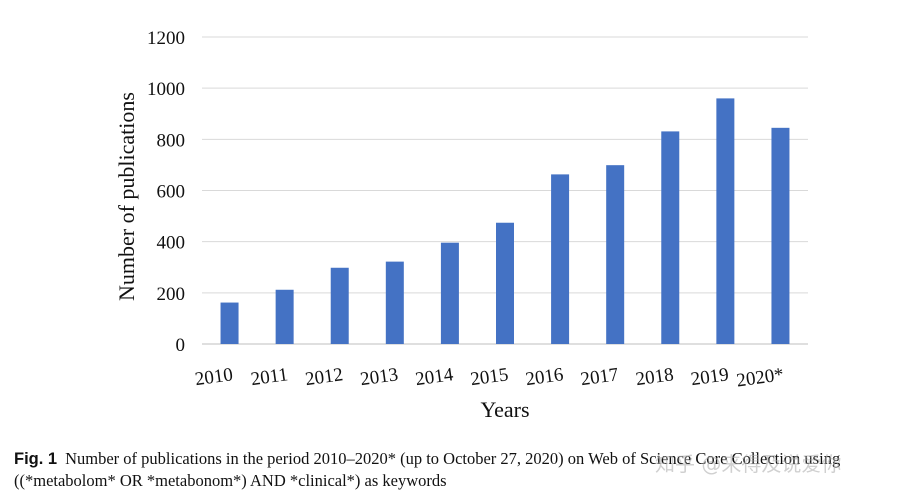 The width and height of the screenshot is (923, 494). I want to click on bar-2012, so click(339, 305).